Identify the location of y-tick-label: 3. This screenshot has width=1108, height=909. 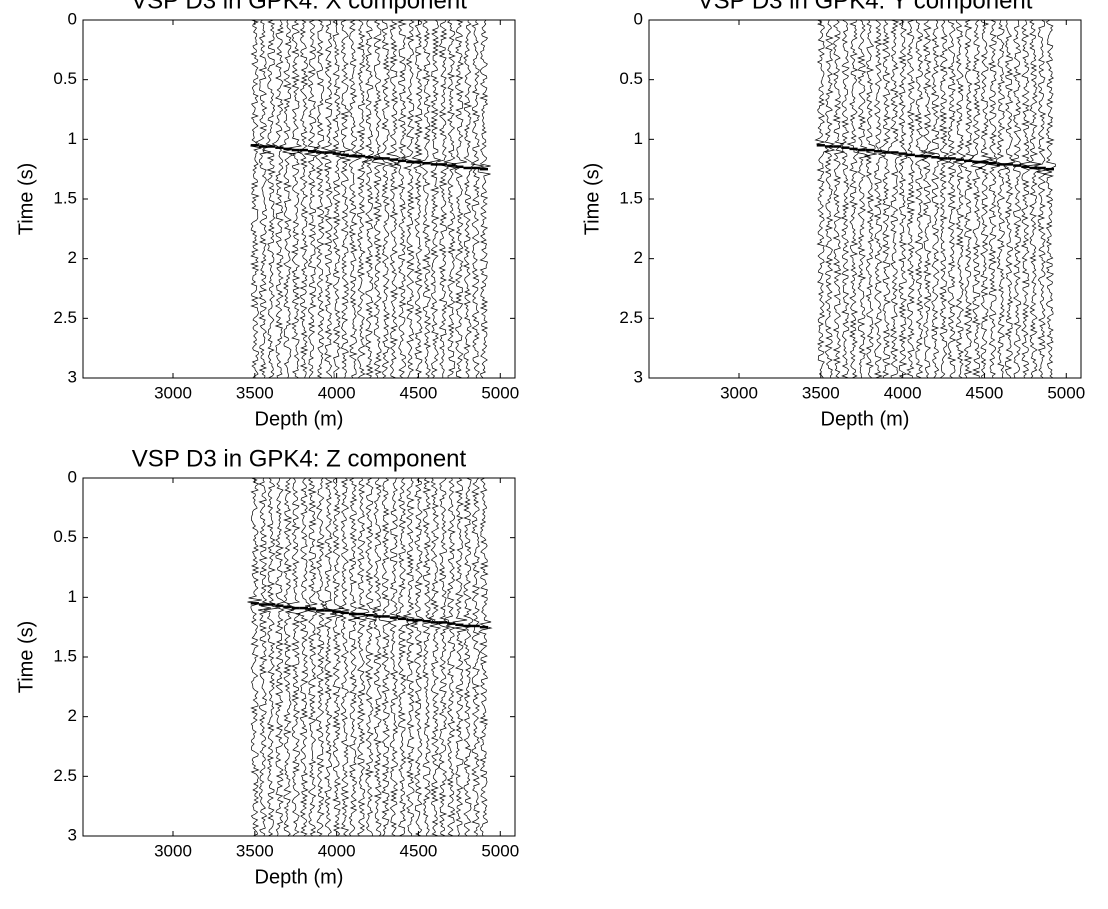
(72, 376).